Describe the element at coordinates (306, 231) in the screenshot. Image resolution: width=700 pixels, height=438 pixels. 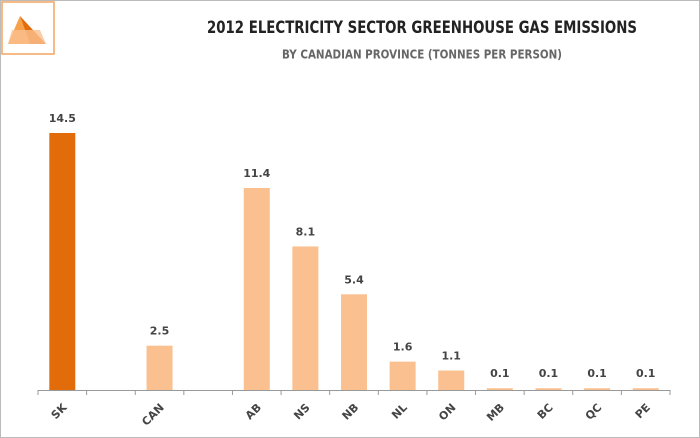
I see `value-label: 8.1` at that location.